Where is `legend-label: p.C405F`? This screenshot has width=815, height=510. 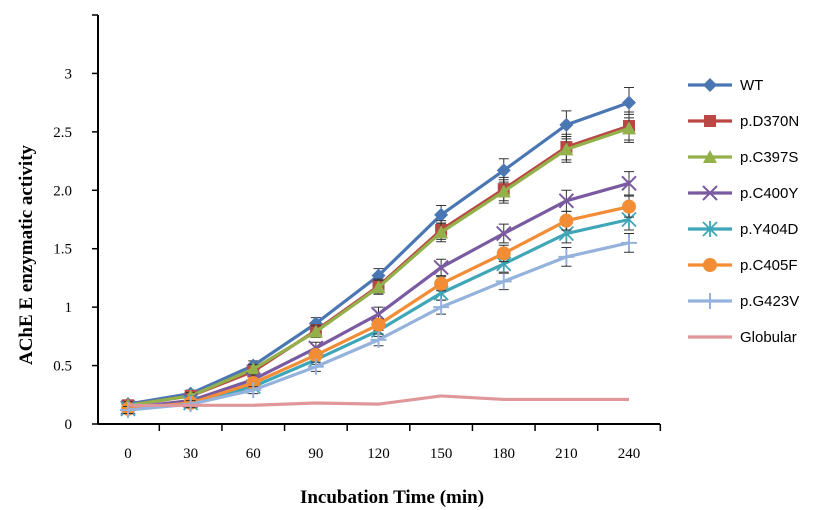
legend-label: p.C405F is located at coordinates (769, 265).